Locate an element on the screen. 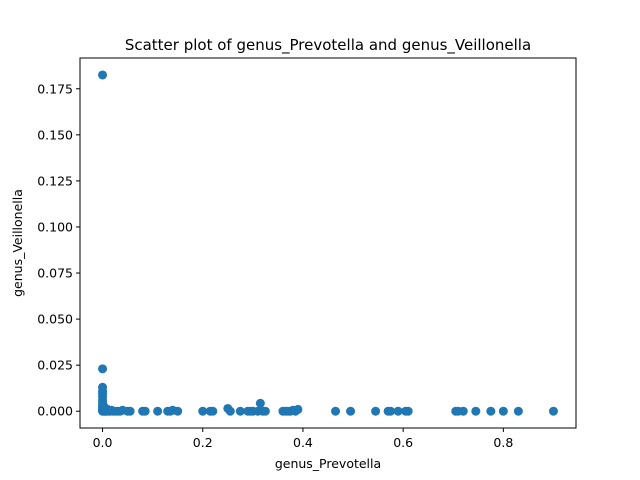 This screenshot has height=480, width=640. x-tick-label: 0.4 is located at coordinates (303, 442).